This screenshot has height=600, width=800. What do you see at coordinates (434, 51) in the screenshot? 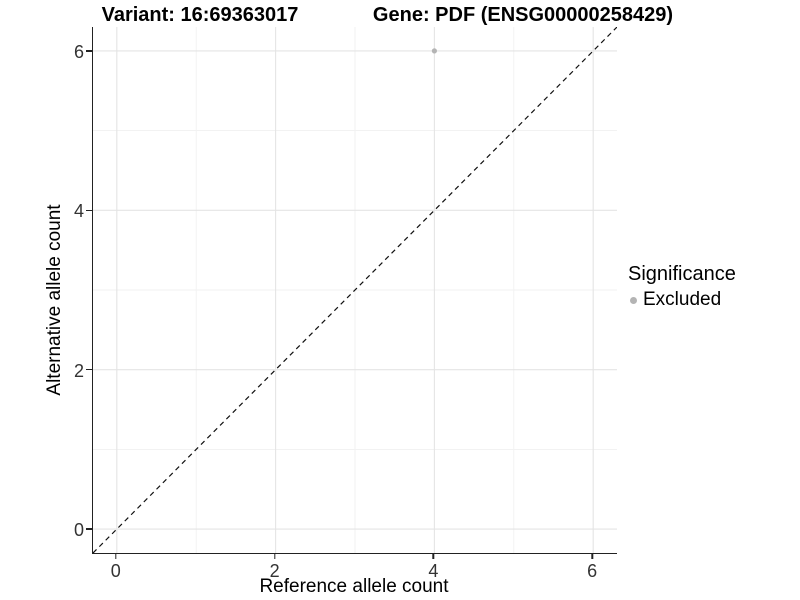
I see `data-point` at bounding box center [434, 51].